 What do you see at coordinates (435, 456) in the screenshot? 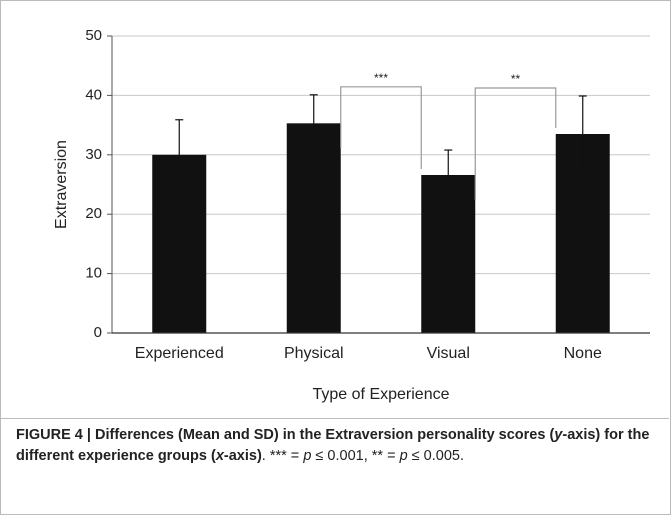
I see `caption-text: ≤ 0.005.` at bounding box center [435, 456].